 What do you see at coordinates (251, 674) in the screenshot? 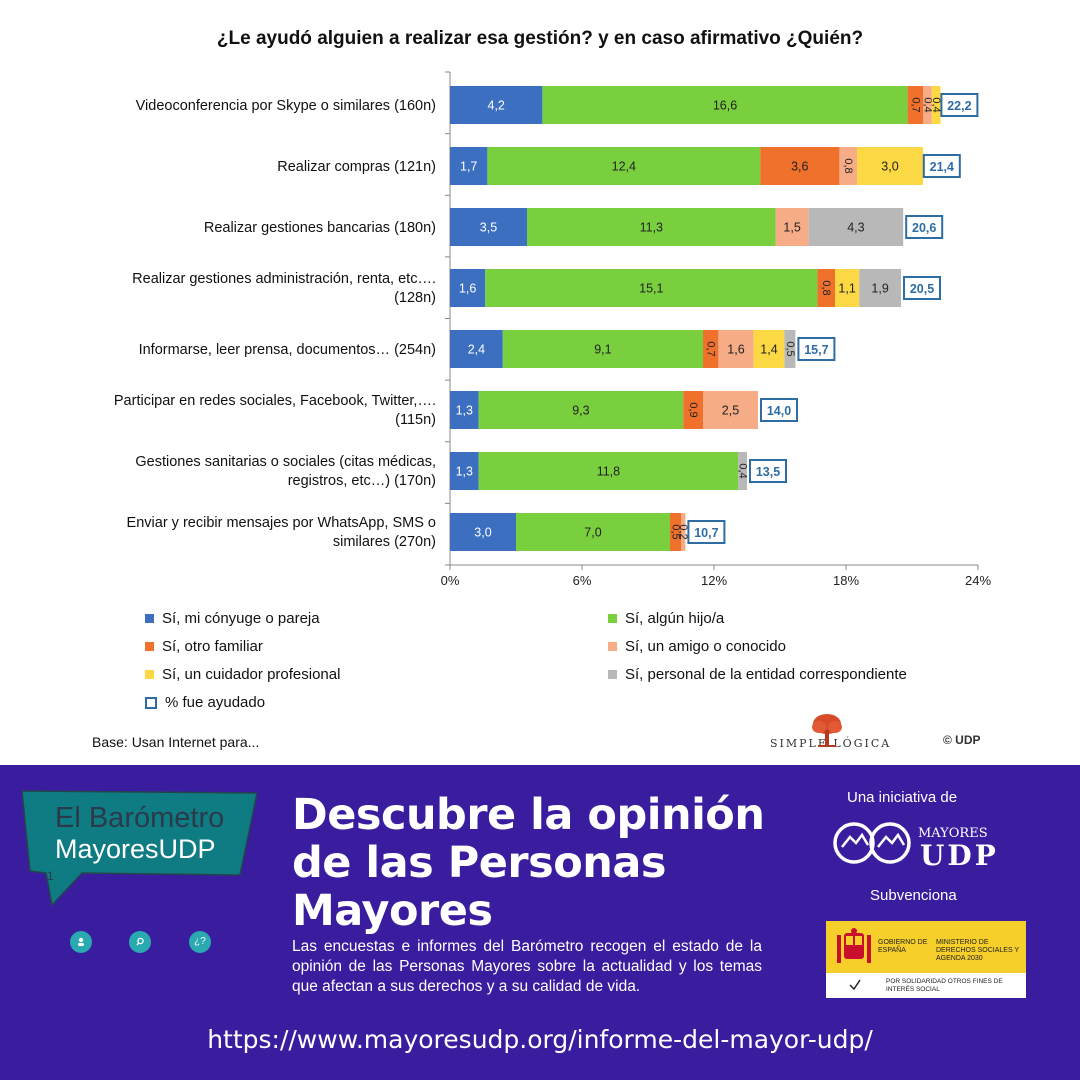
I see `legend-label: Sí, un cuidador profesional` at bounding box center [251, 674].